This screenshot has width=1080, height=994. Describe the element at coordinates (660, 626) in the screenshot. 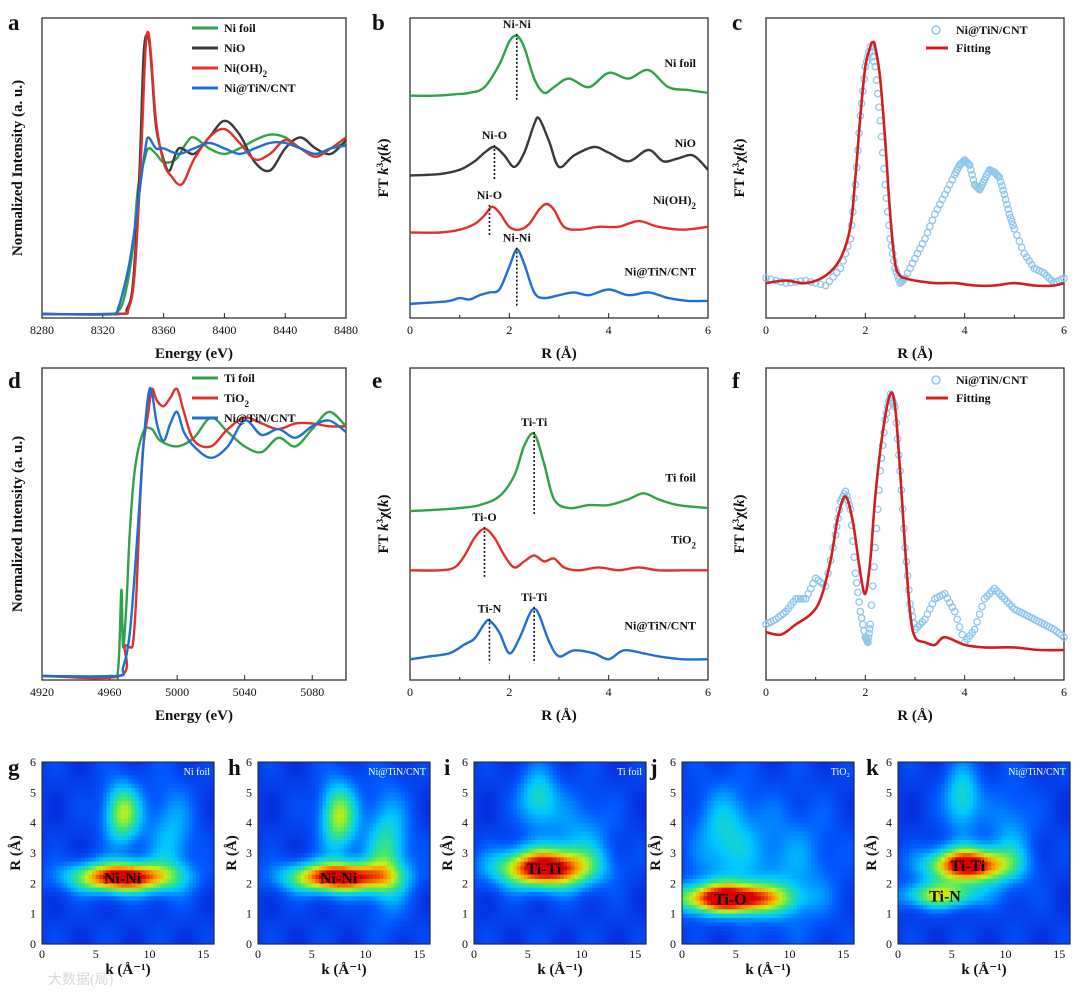

I see `series-label: Ni@TiN/CNT` at that location.